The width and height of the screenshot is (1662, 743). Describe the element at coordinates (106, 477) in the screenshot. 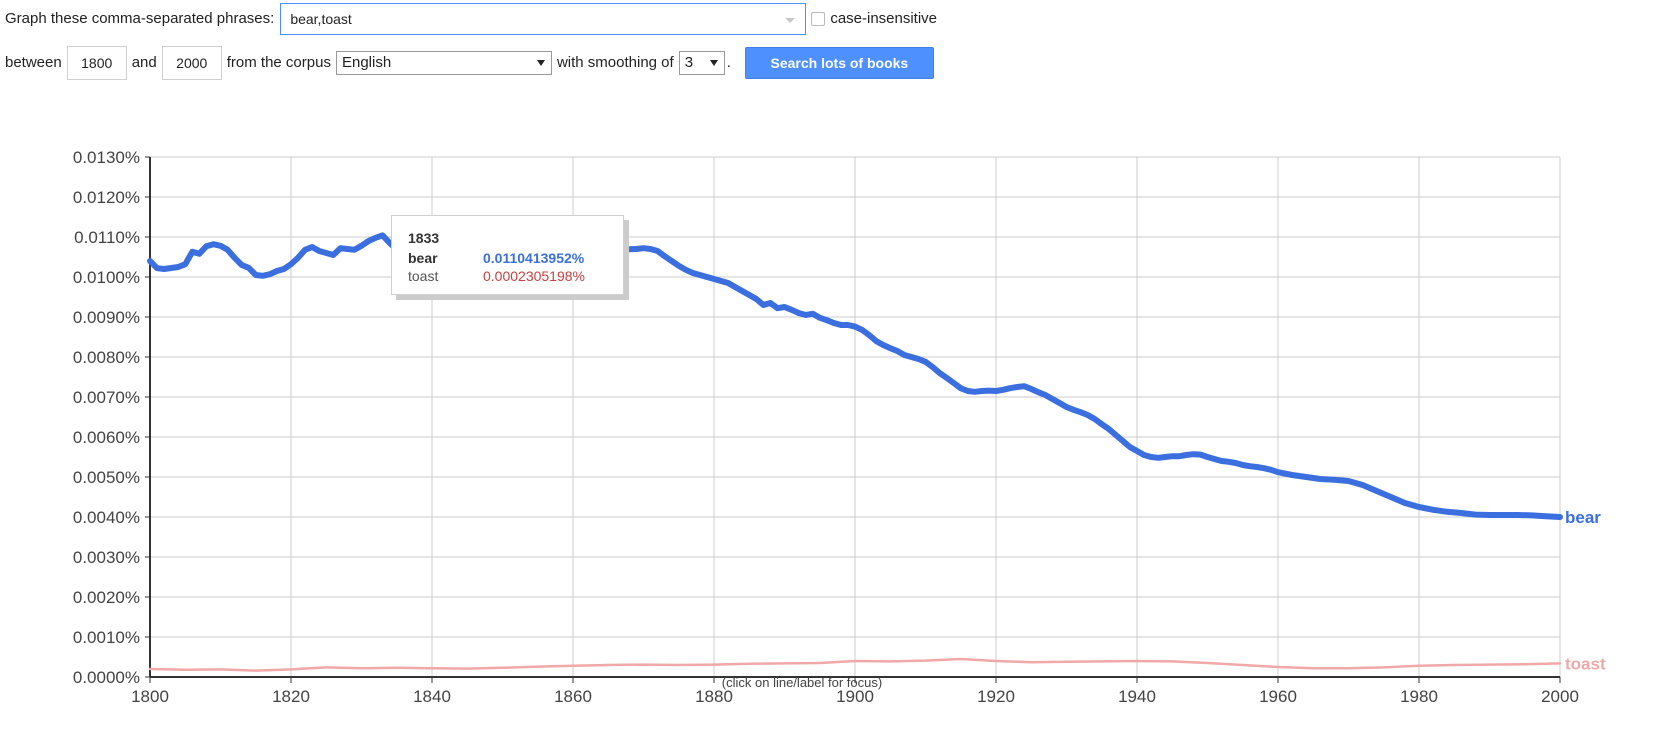

I see `y-tick-label: 0.0050%` at that location.